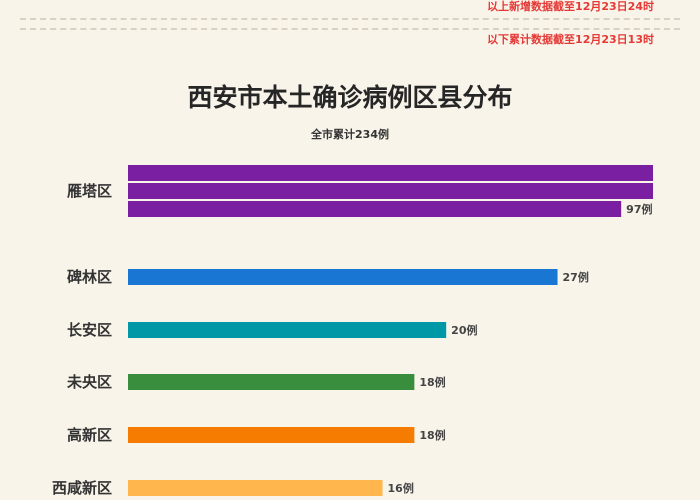 Image resolution: width=700 pixels, height=500 pixels. I want to click on chart-title: 西安市本土确诊病例区县分布, so click(350, 97).